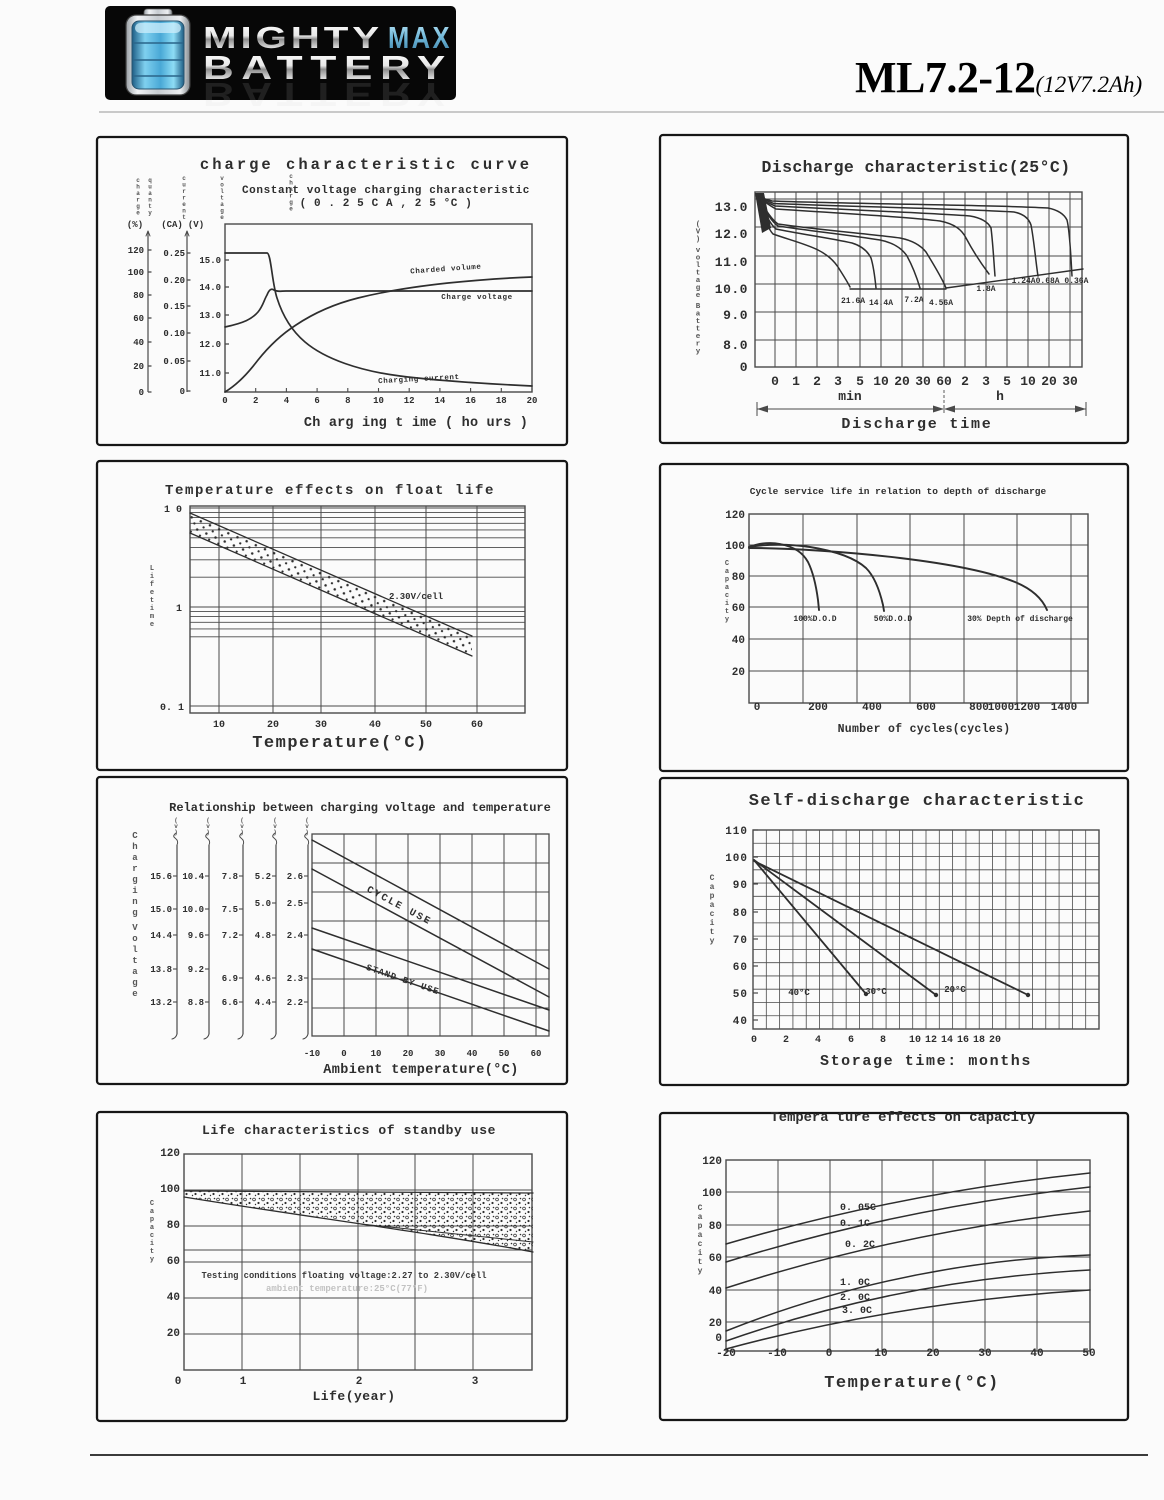 The height and width of the screenshot is (1500, 1164). Describe the element at coordinates (295, 1003) in the screenshot. I see `svg-text: 2.2` at that location.